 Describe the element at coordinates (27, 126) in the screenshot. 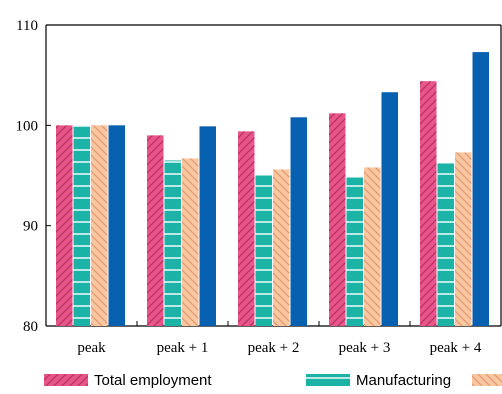

I see `y-tick-label: 100` at that location.